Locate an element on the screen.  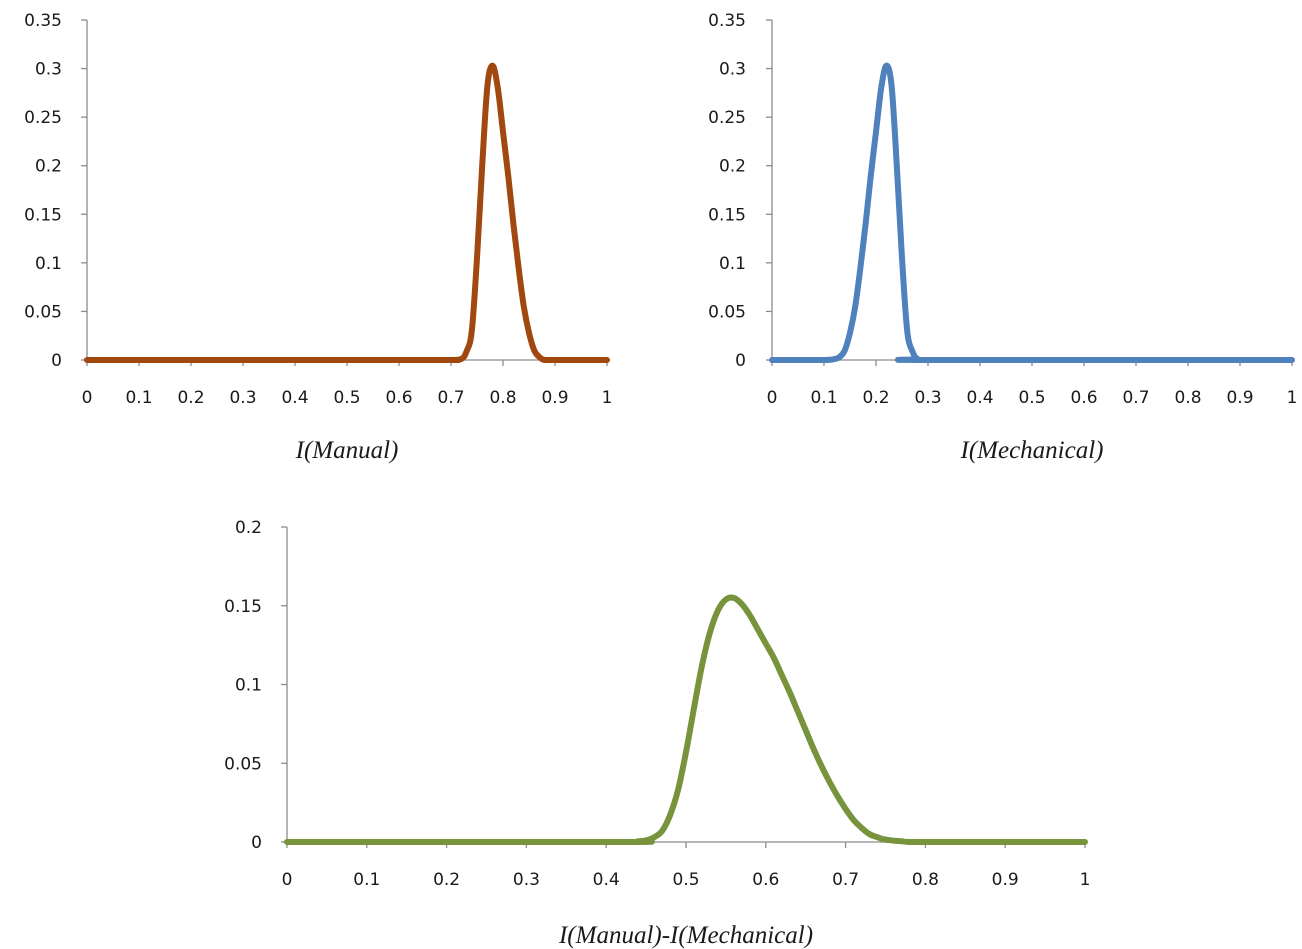
x-axis-title: I(Manual) is located at coordinates (347, 450).